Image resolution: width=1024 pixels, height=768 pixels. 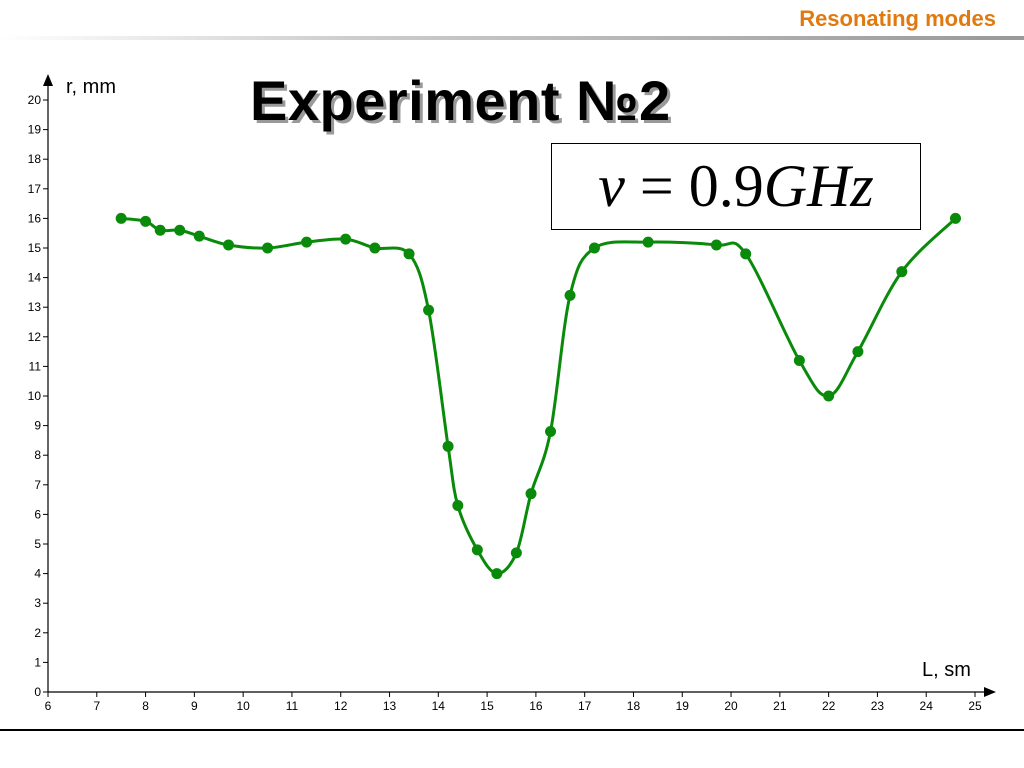 What do you see at coordinates (946, 670) in the screenshot?
I see `x-axis-label: L, sm` at bounding box center [946, 670].